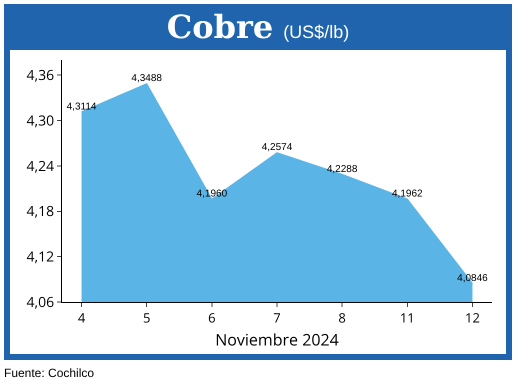  Describe the element at coordinates (40, 257) in the screenshot. I see `y-tick-label: 4,12` at that location.